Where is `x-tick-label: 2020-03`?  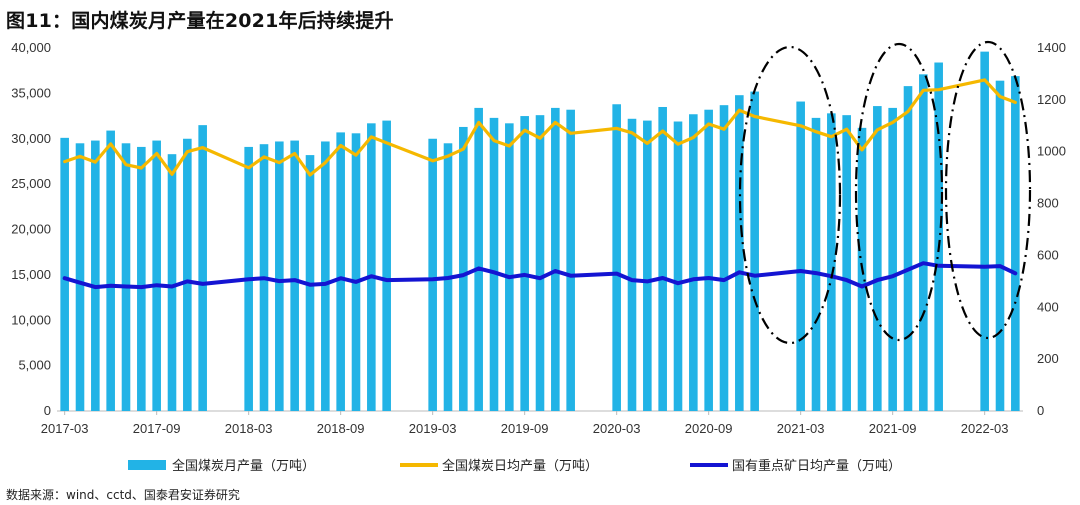
x-tick-label: 2020-03 is located at coordinates (617, 428).